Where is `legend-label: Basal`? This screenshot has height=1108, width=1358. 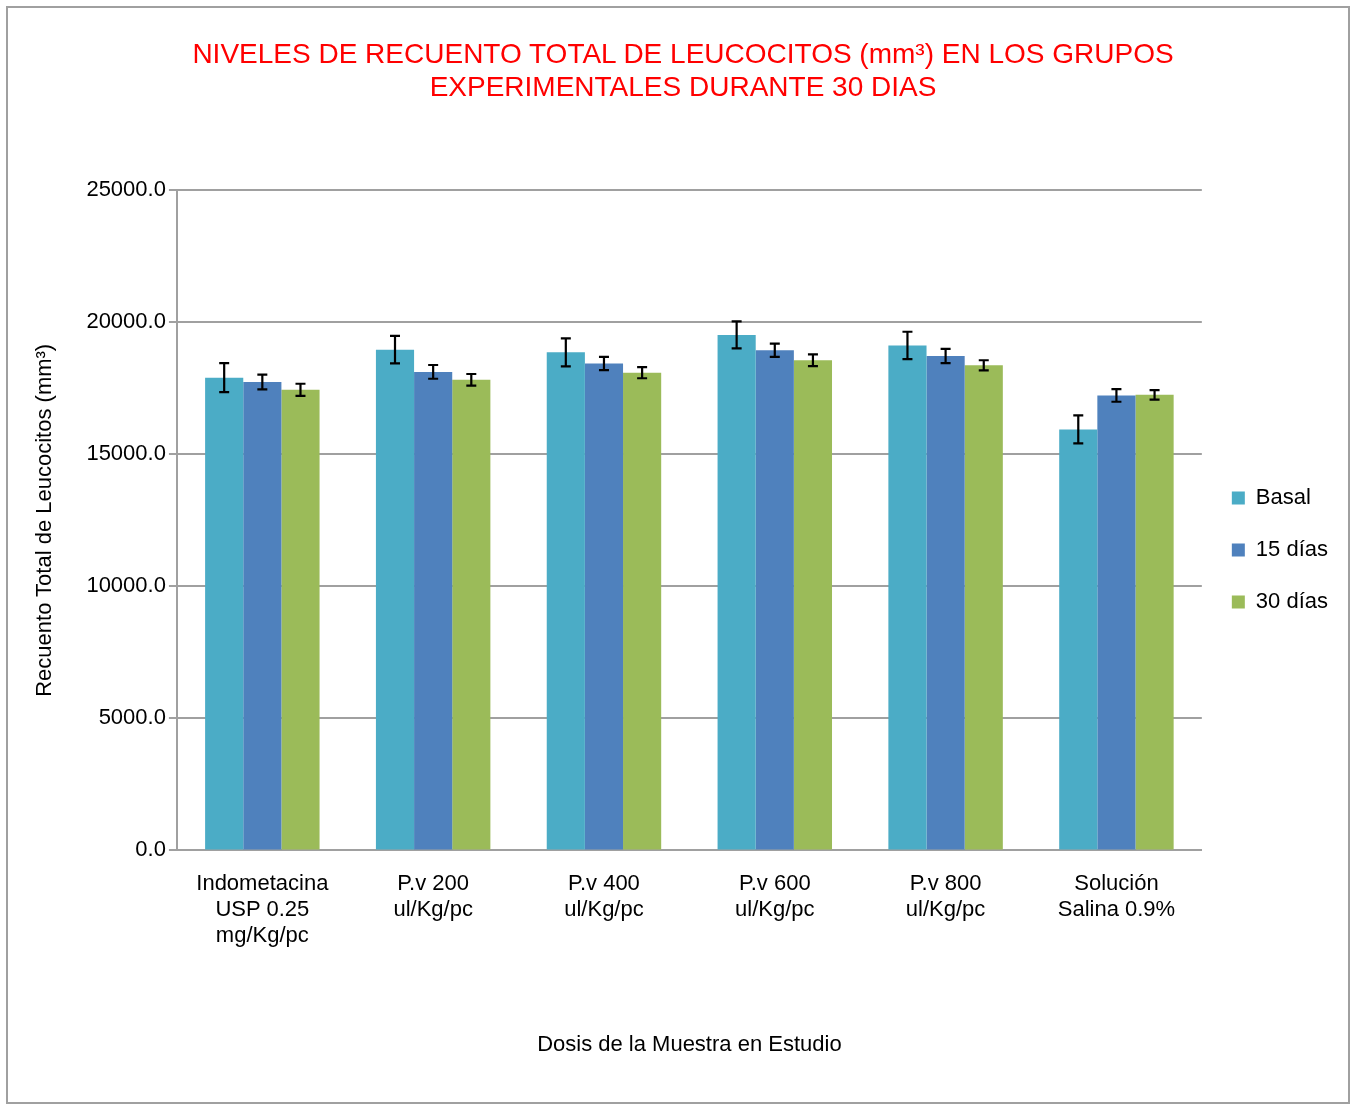
legend-label: Basal is located at coordinates (1283, 497).